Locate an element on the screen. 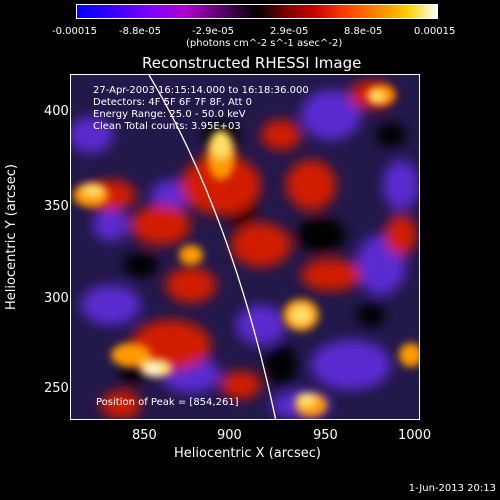 This screenshot has width=500, height=500. annotation-time: 27-Apr-2003 16:15:14.000 to 16:18:36.000 is located at coordinates (201, 90).